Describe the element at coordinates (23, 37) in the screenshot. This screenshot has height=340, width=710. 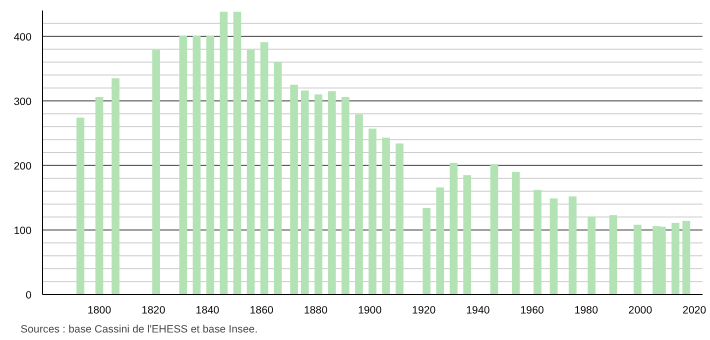
I see `y-tick-label: 400` at that location.